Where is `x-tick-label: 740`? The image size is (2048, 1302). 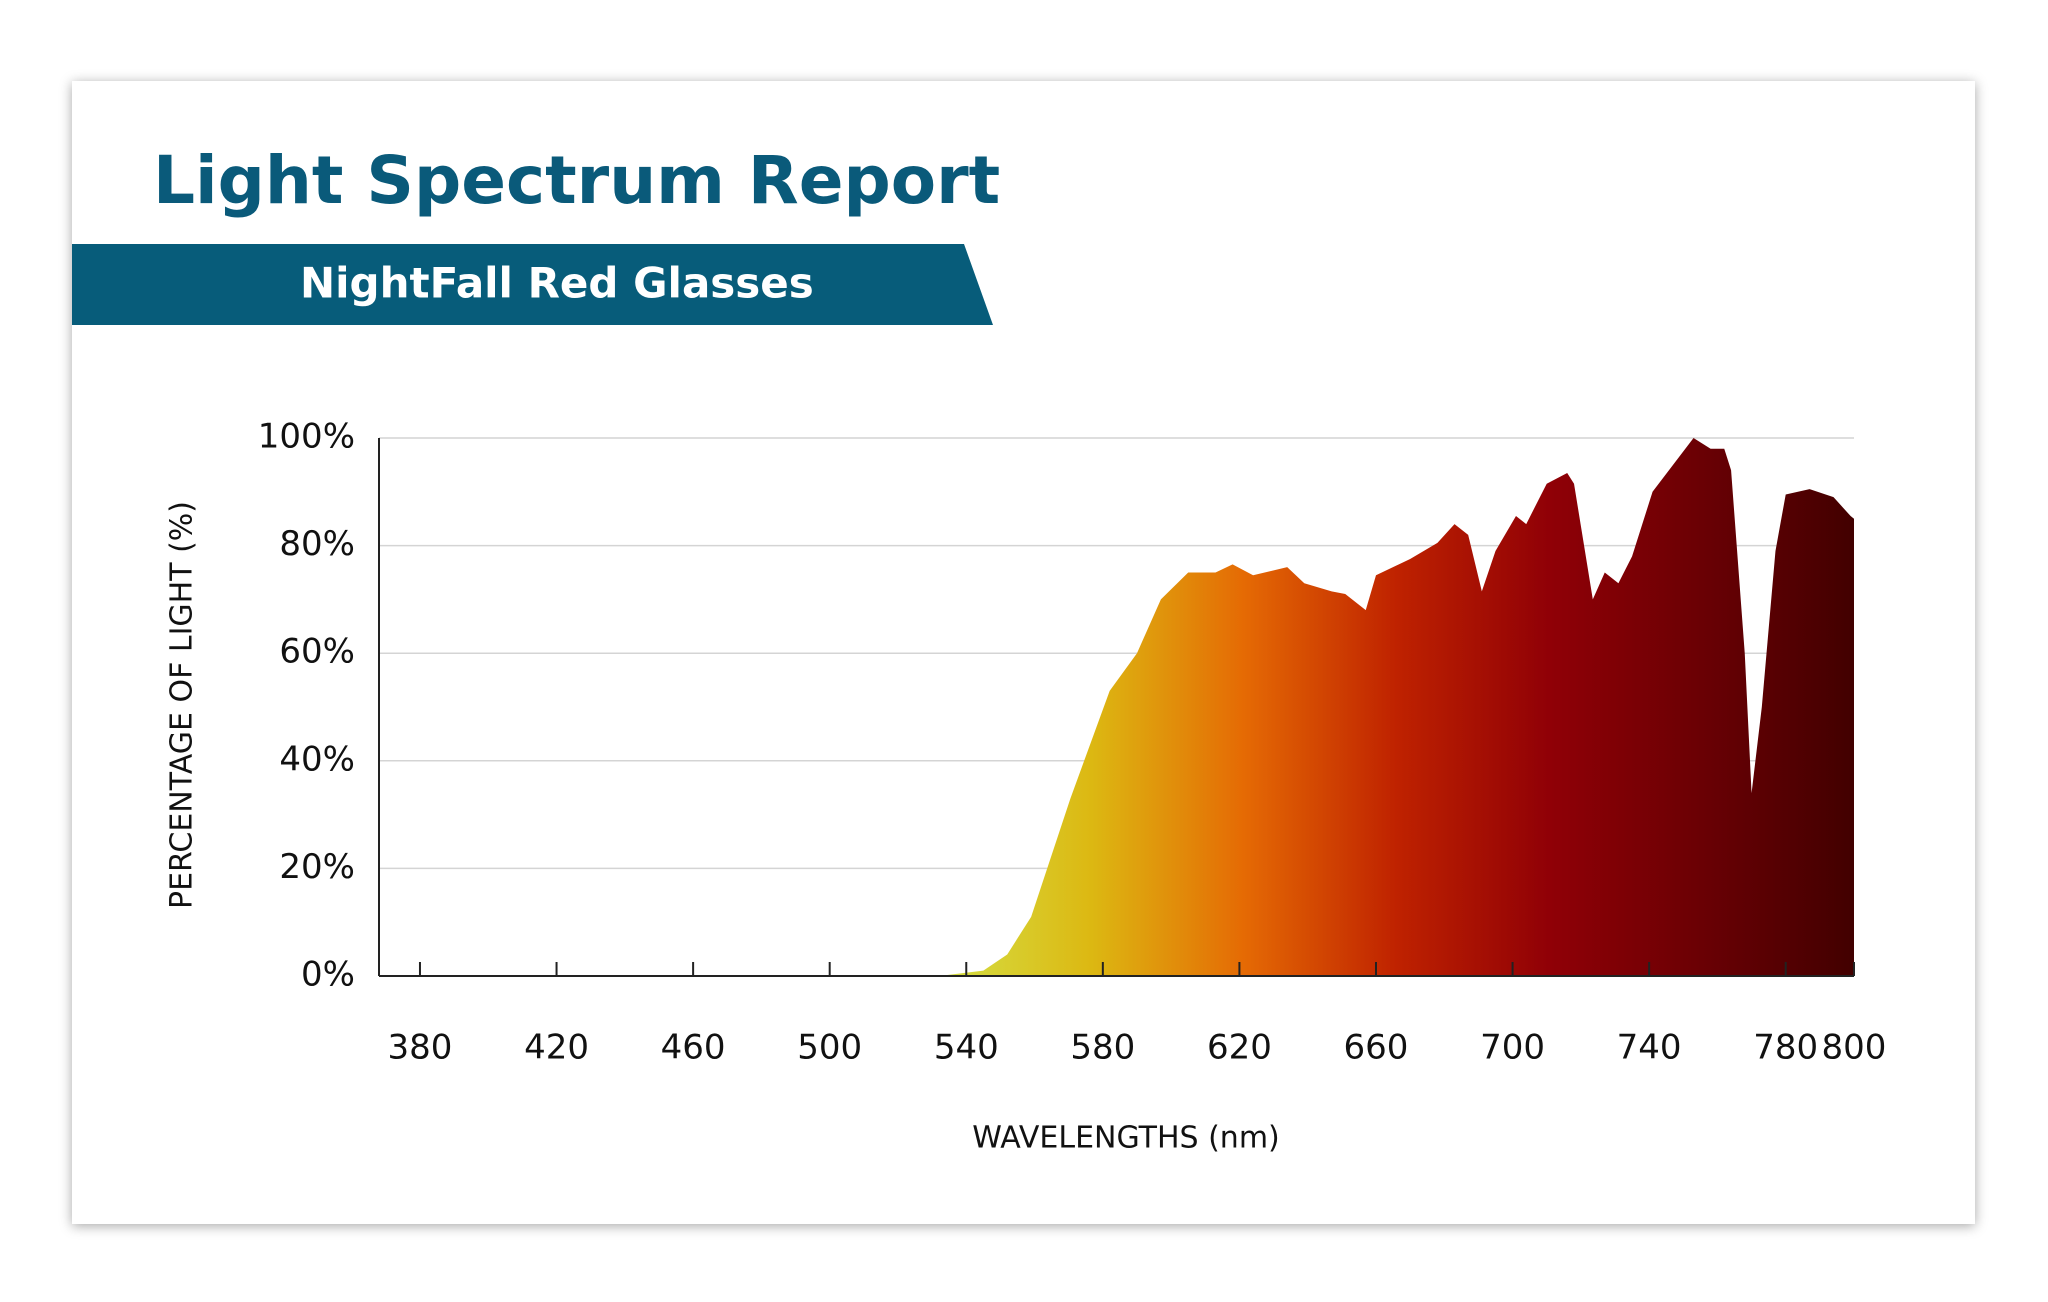 x-tick-label: 740 is located at coordinates (1649, 1048).